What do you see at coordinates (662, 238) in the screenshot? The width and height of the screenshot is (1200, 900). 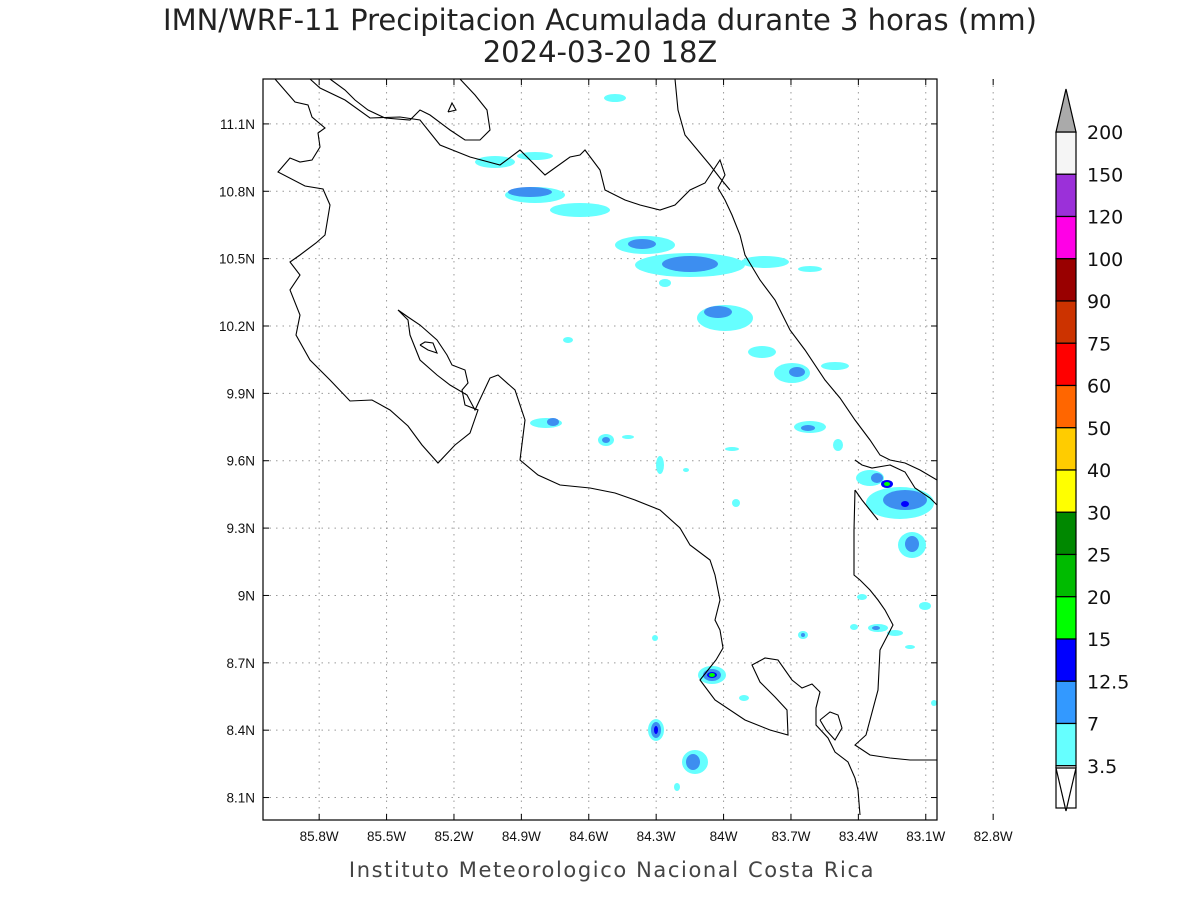 I see `rain-band-north` at bounding box center [662, 238].